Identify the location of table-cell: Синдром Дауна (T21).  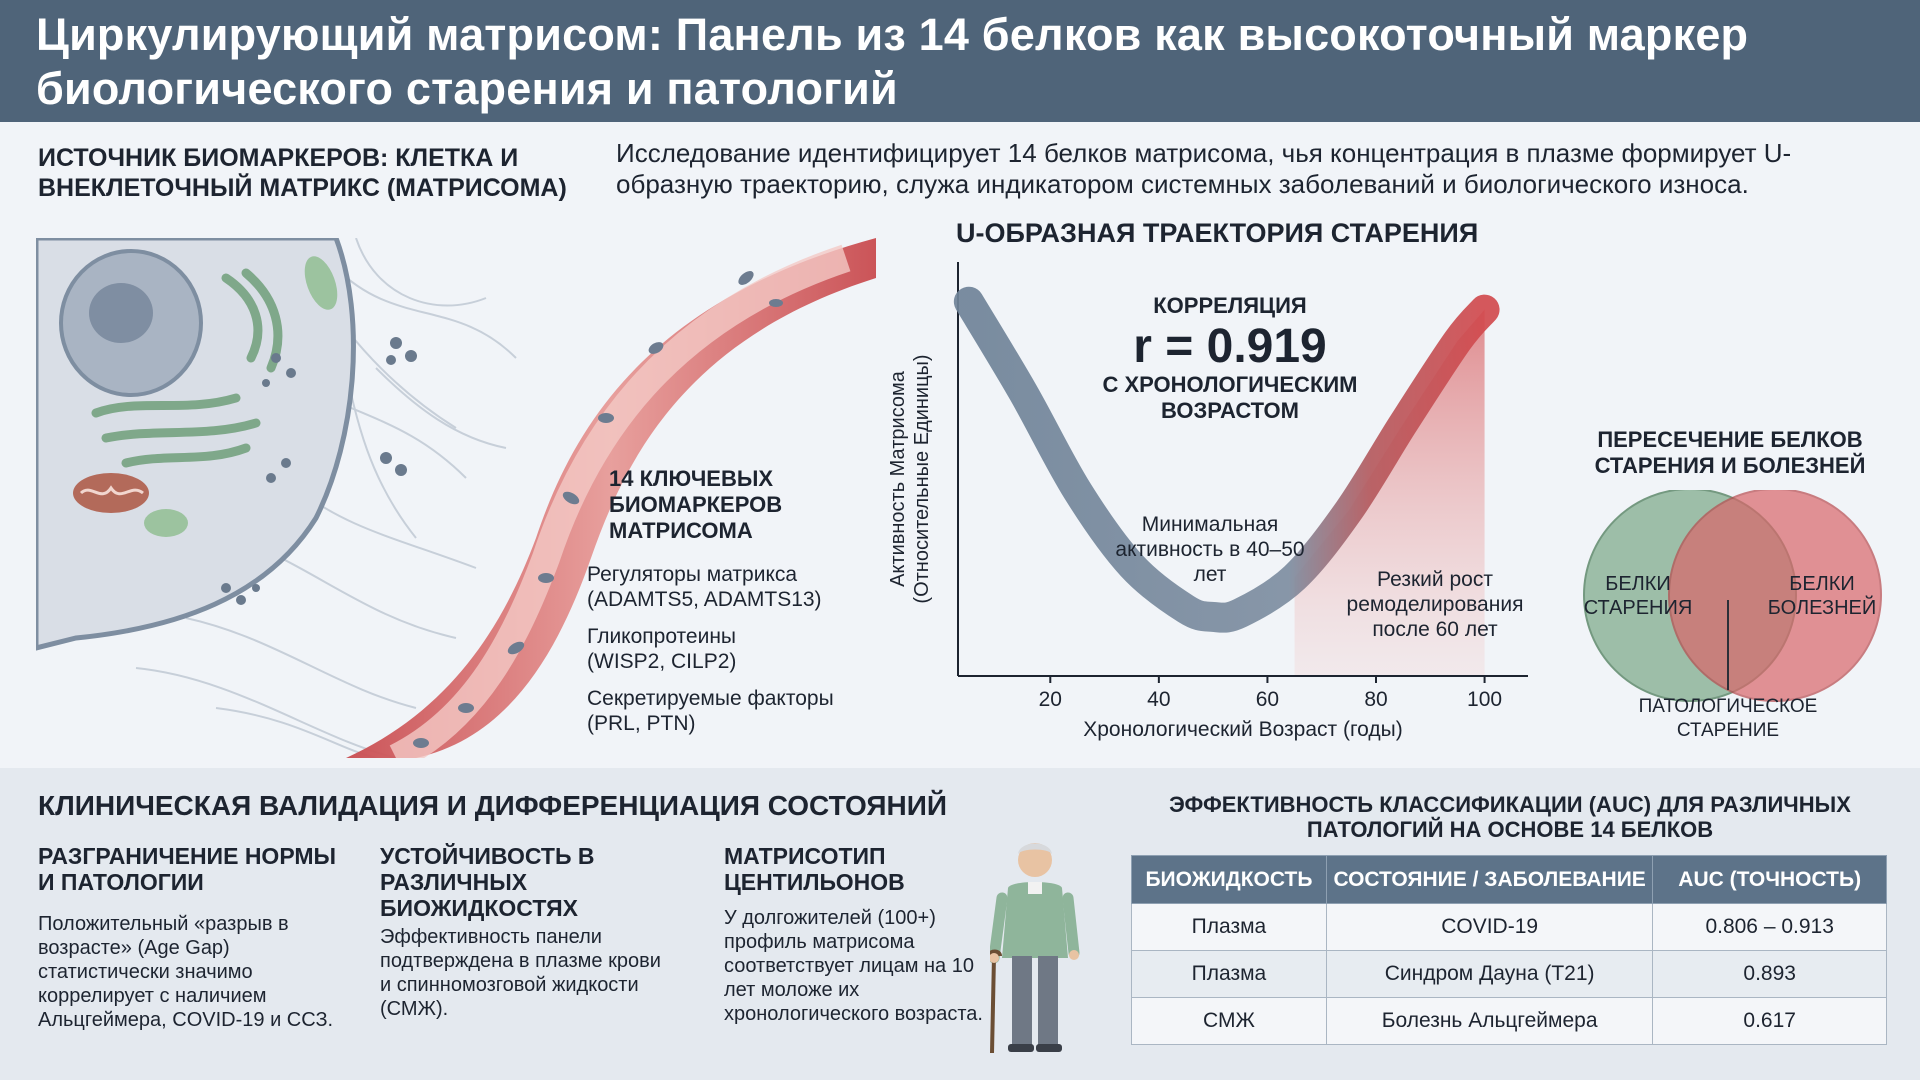
(1489, 974).